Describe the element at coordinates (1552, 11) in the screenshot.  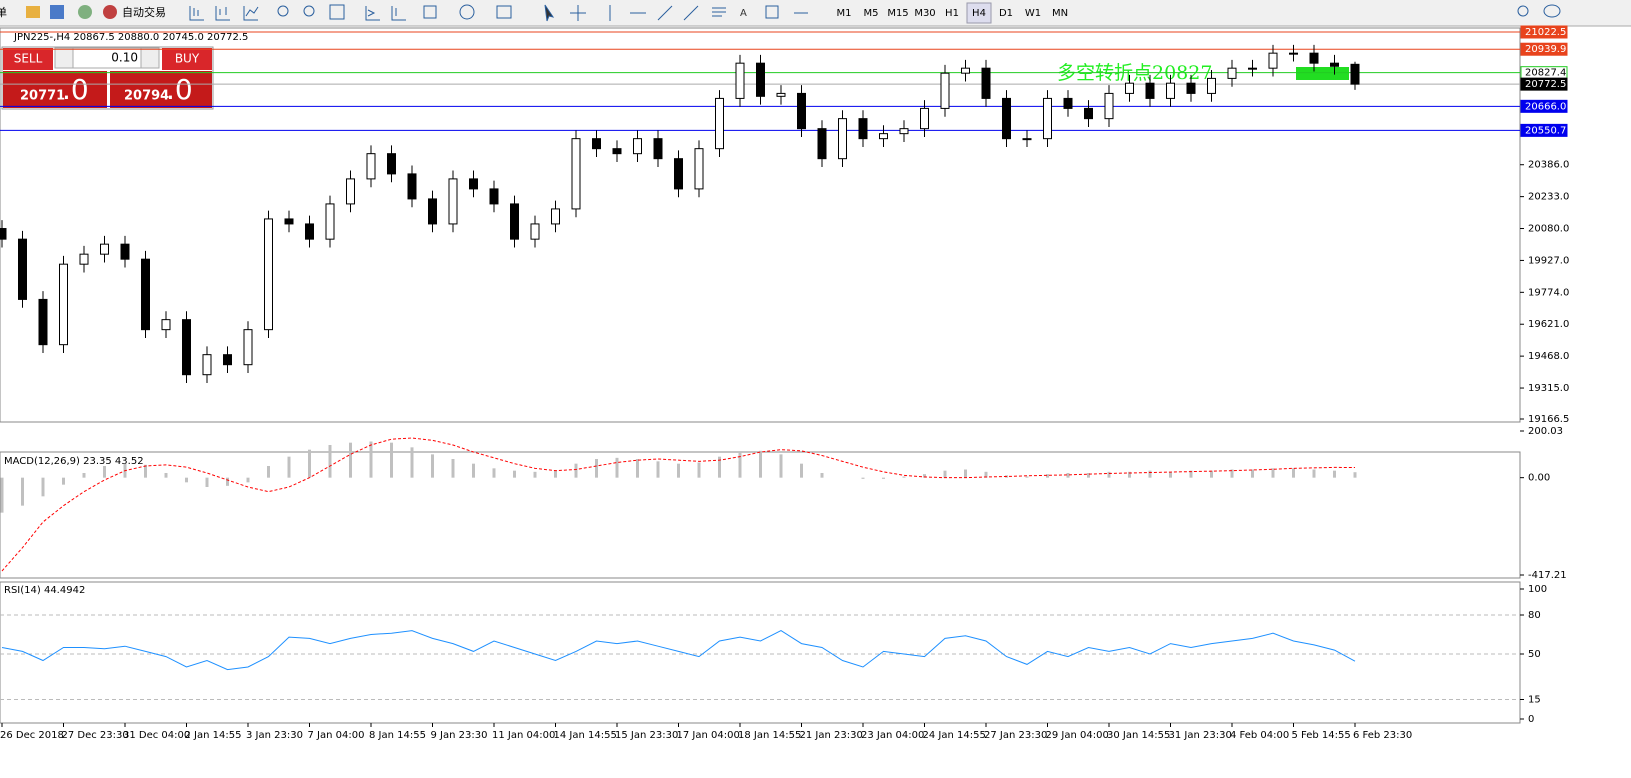
I see `chat-icon` at that location.